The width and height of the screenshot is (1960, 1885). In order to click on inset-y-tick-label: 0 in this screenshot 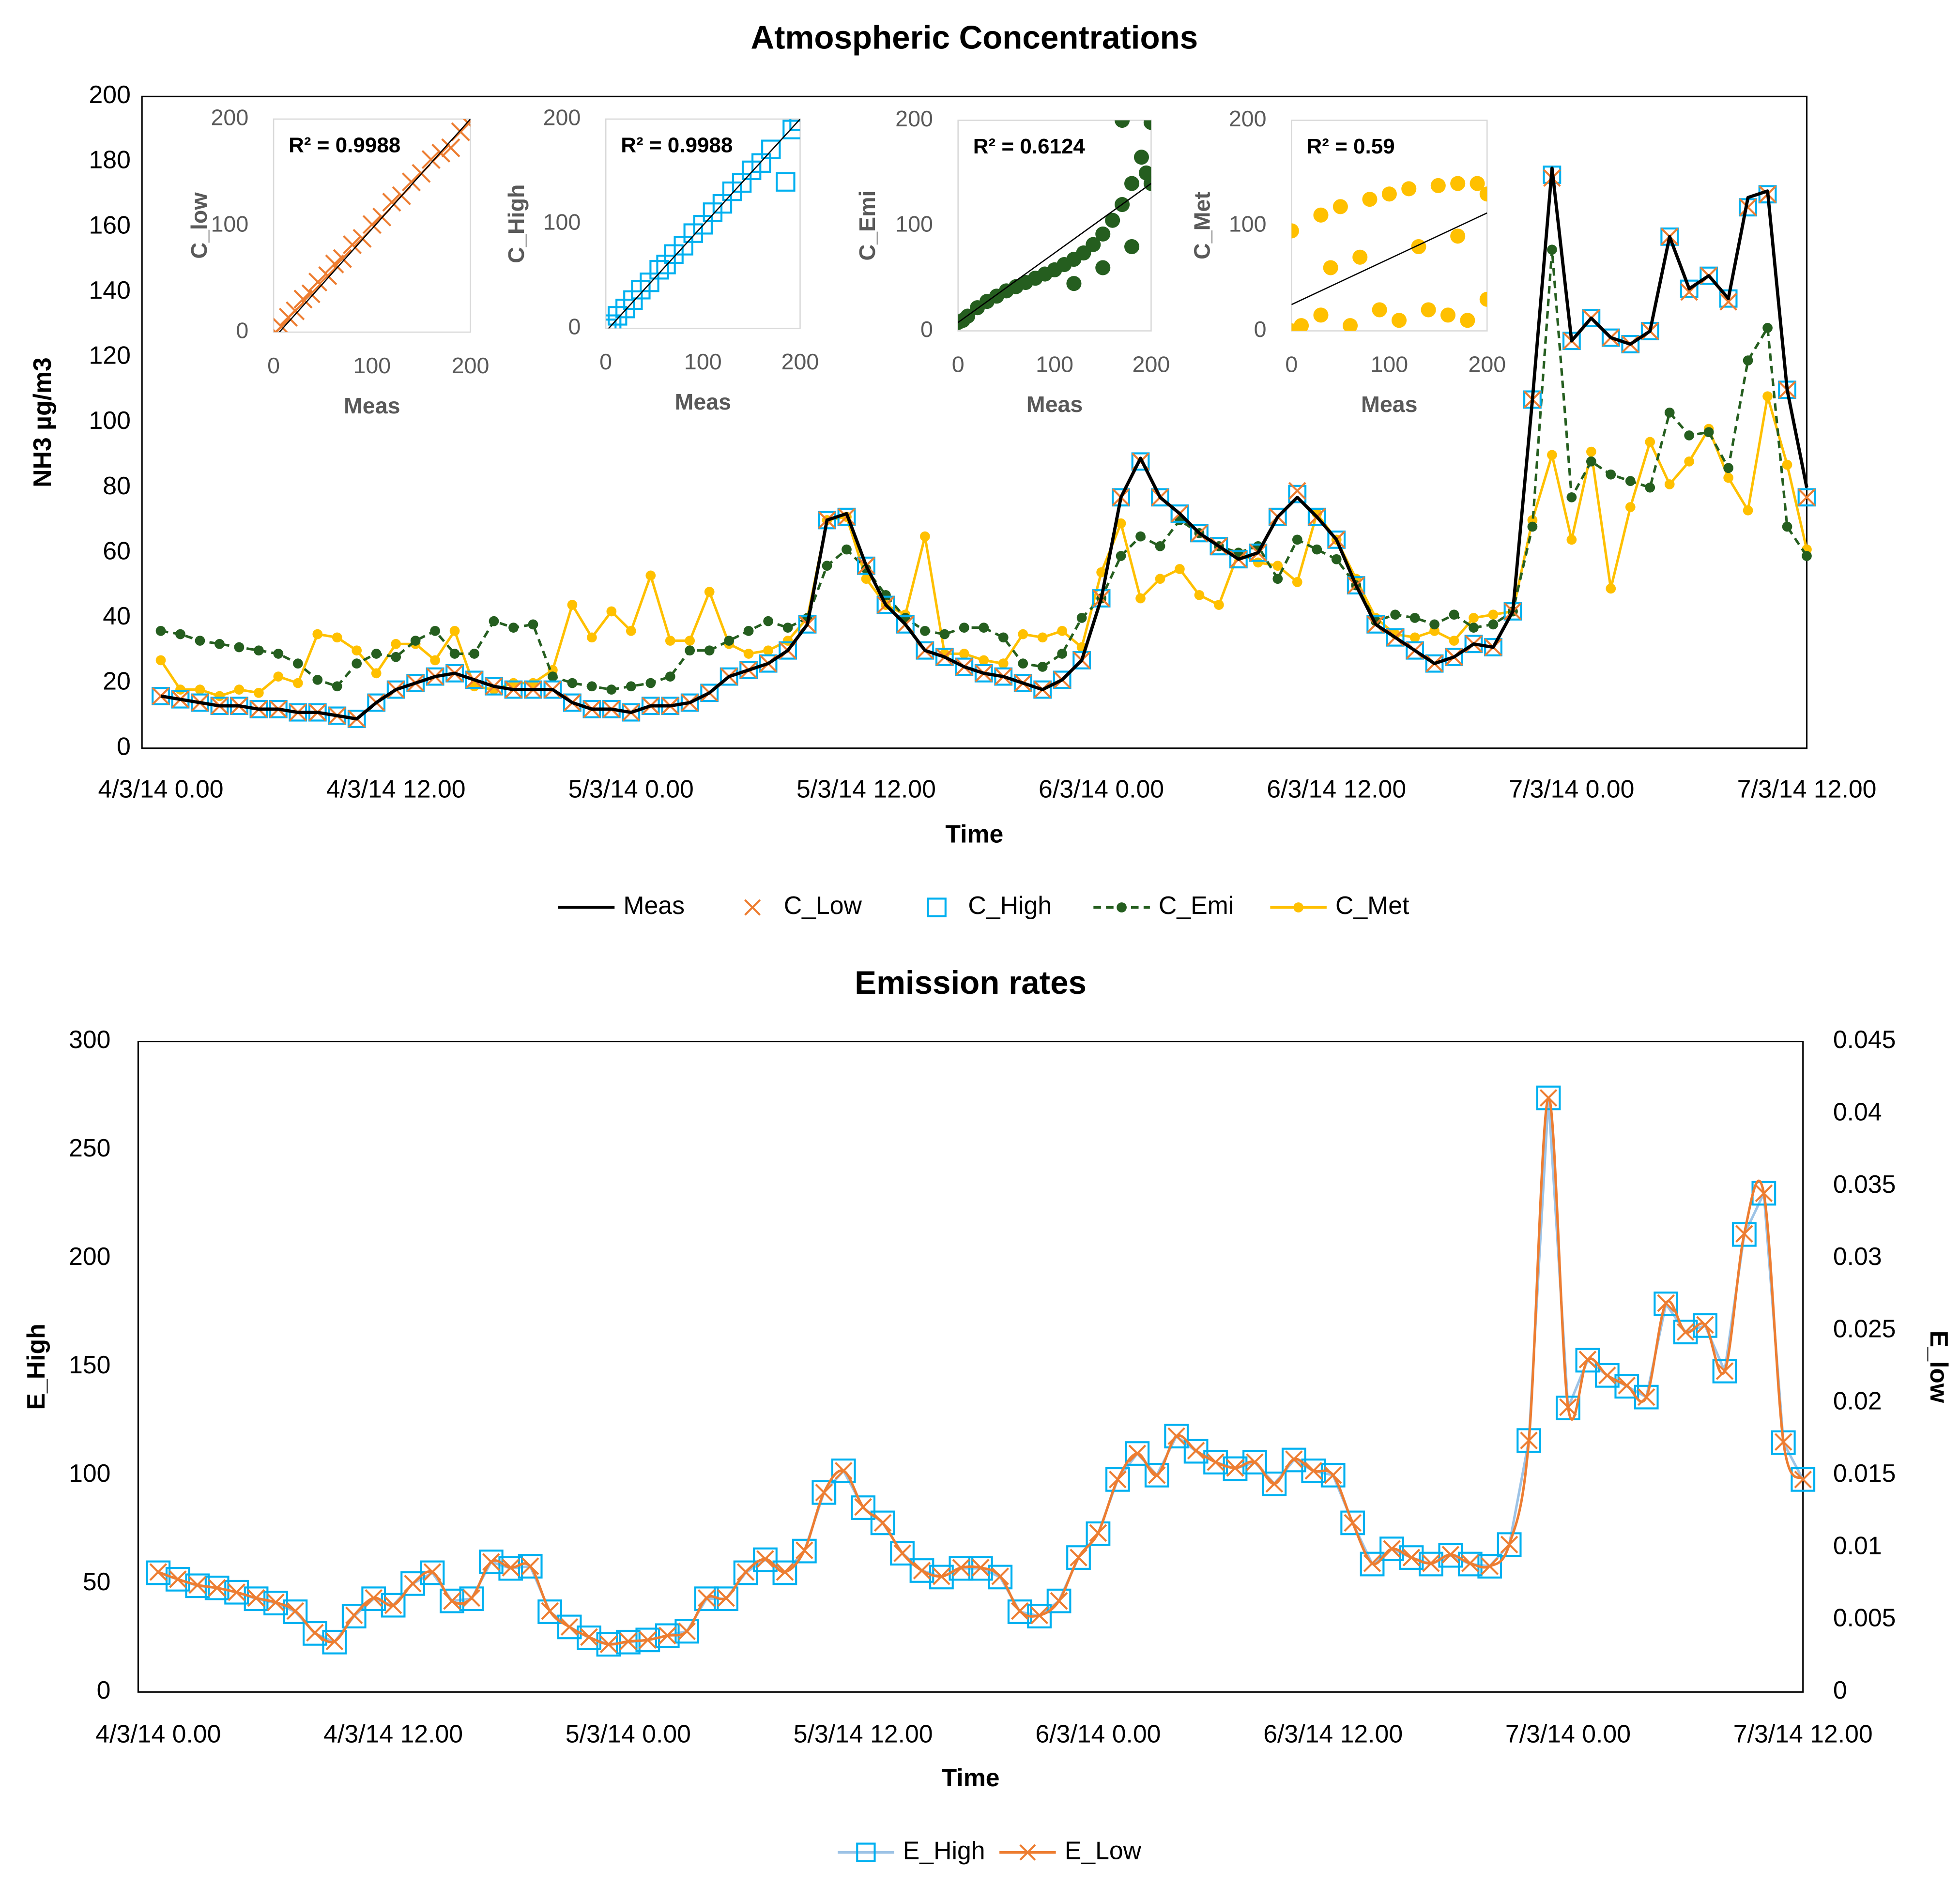, I will do `click(1260, 329)`.